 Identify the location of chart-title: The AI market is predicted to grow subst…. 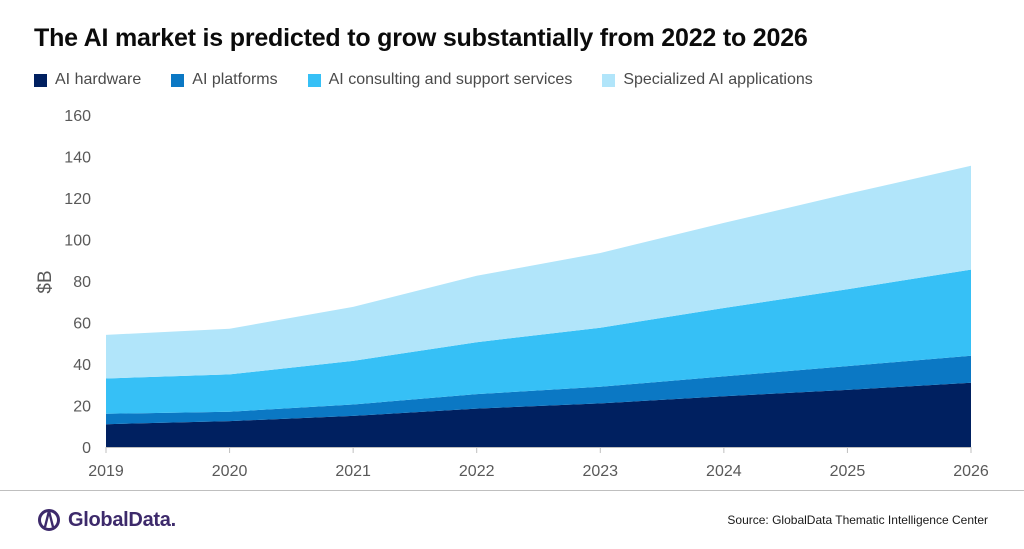
(421, 38).